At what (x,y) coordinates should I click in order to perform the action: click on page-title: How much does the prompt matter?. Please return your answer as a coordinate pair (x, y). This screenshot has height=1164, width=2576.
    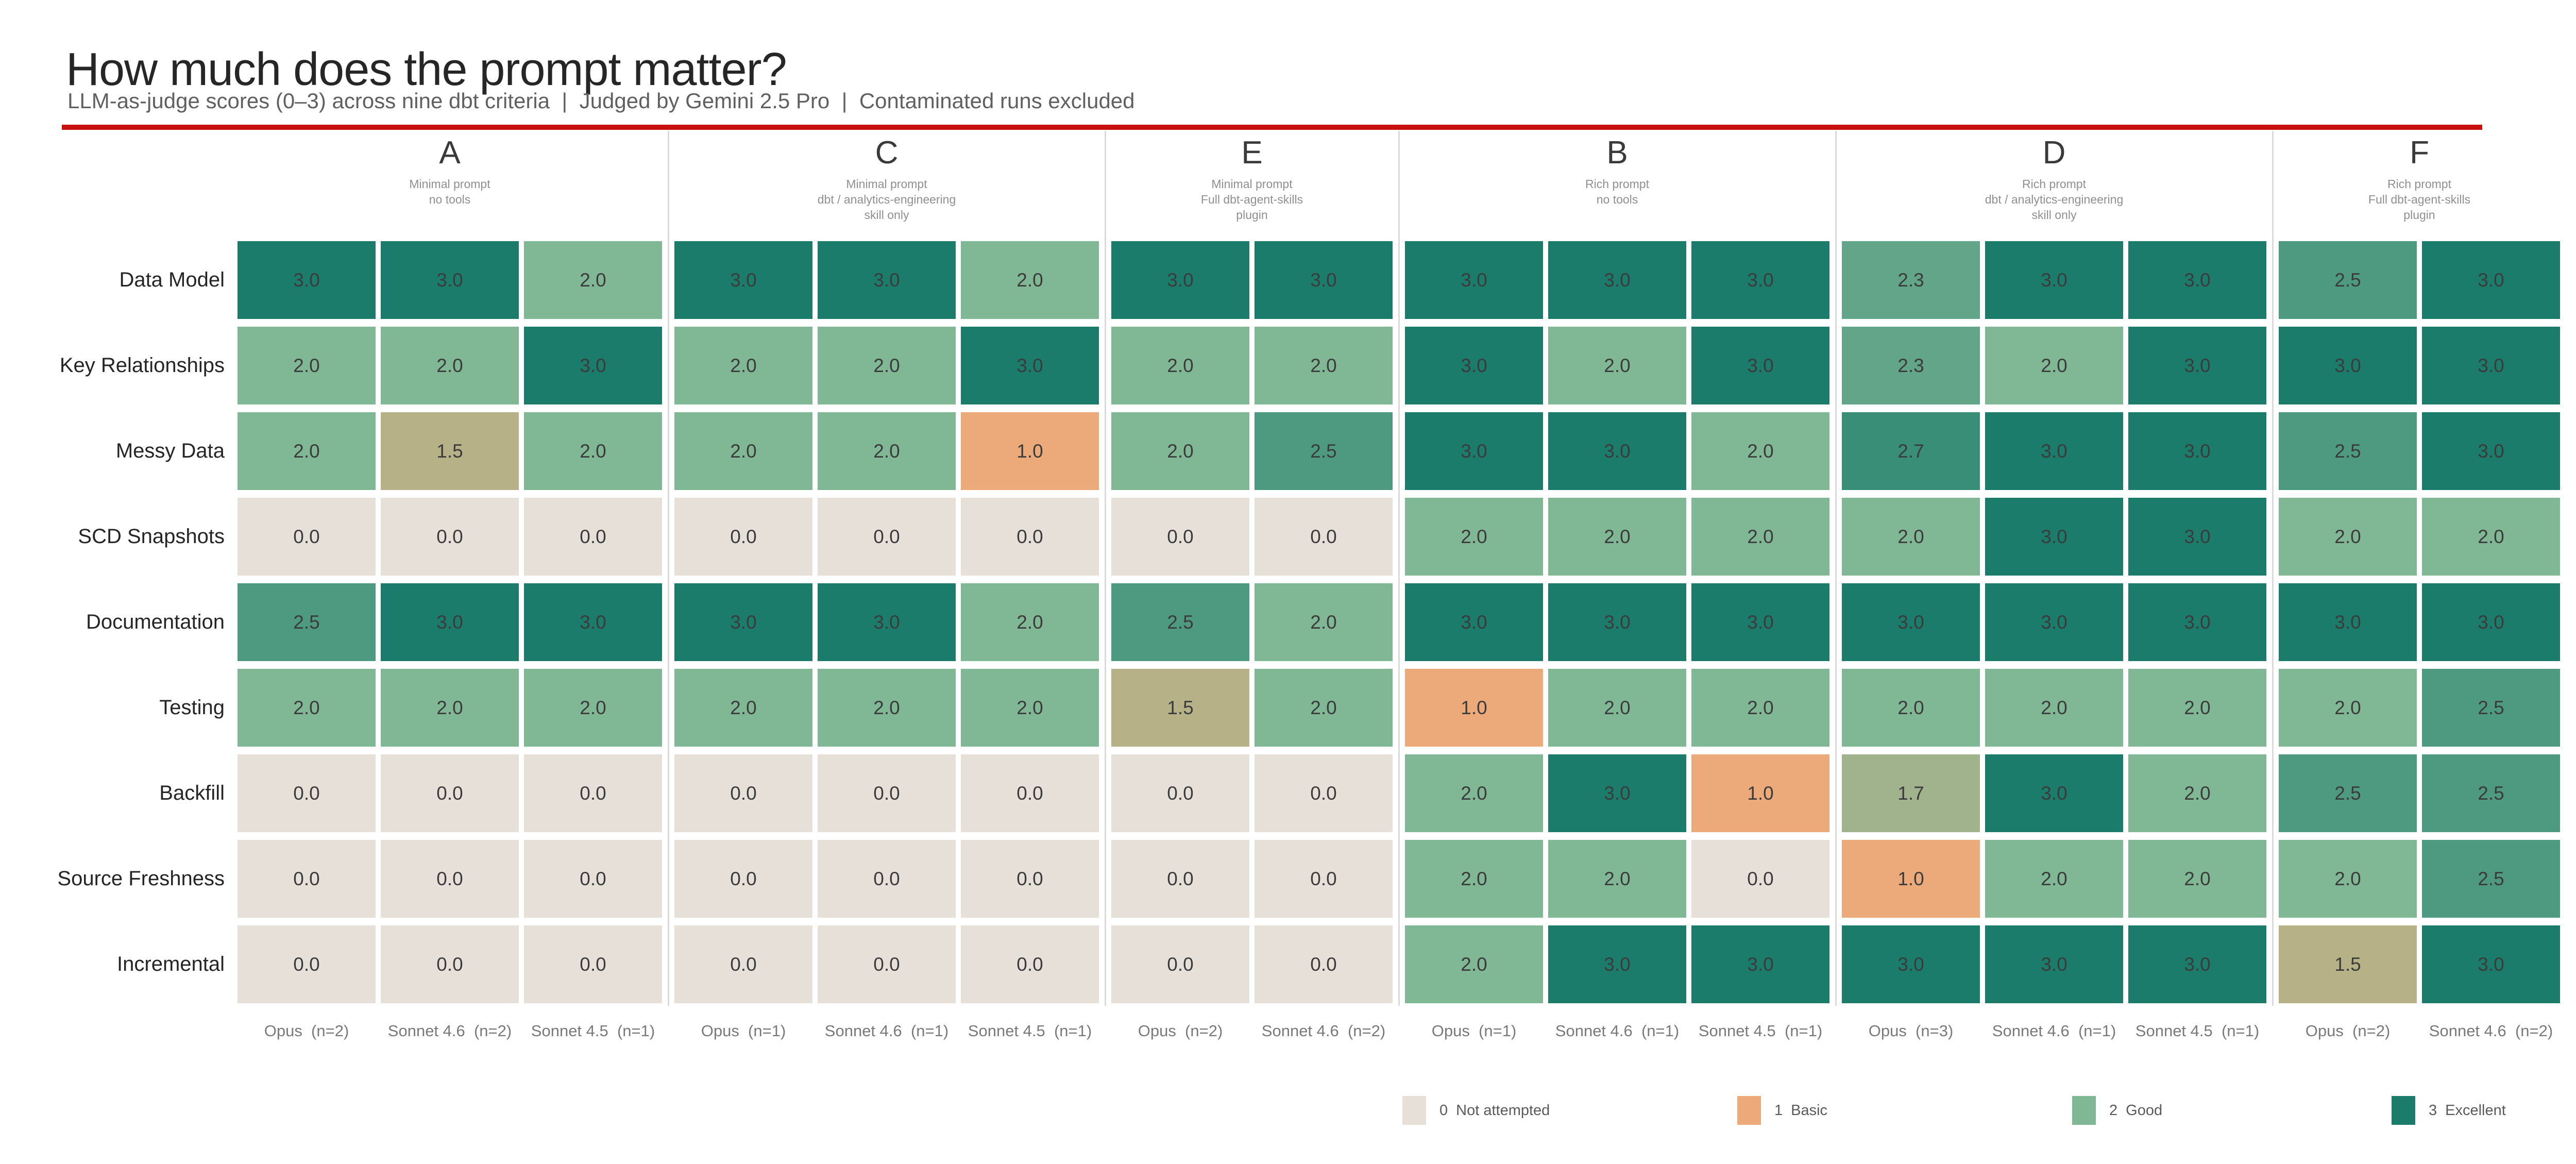
    Looking at the image, I should click on (426, 69).